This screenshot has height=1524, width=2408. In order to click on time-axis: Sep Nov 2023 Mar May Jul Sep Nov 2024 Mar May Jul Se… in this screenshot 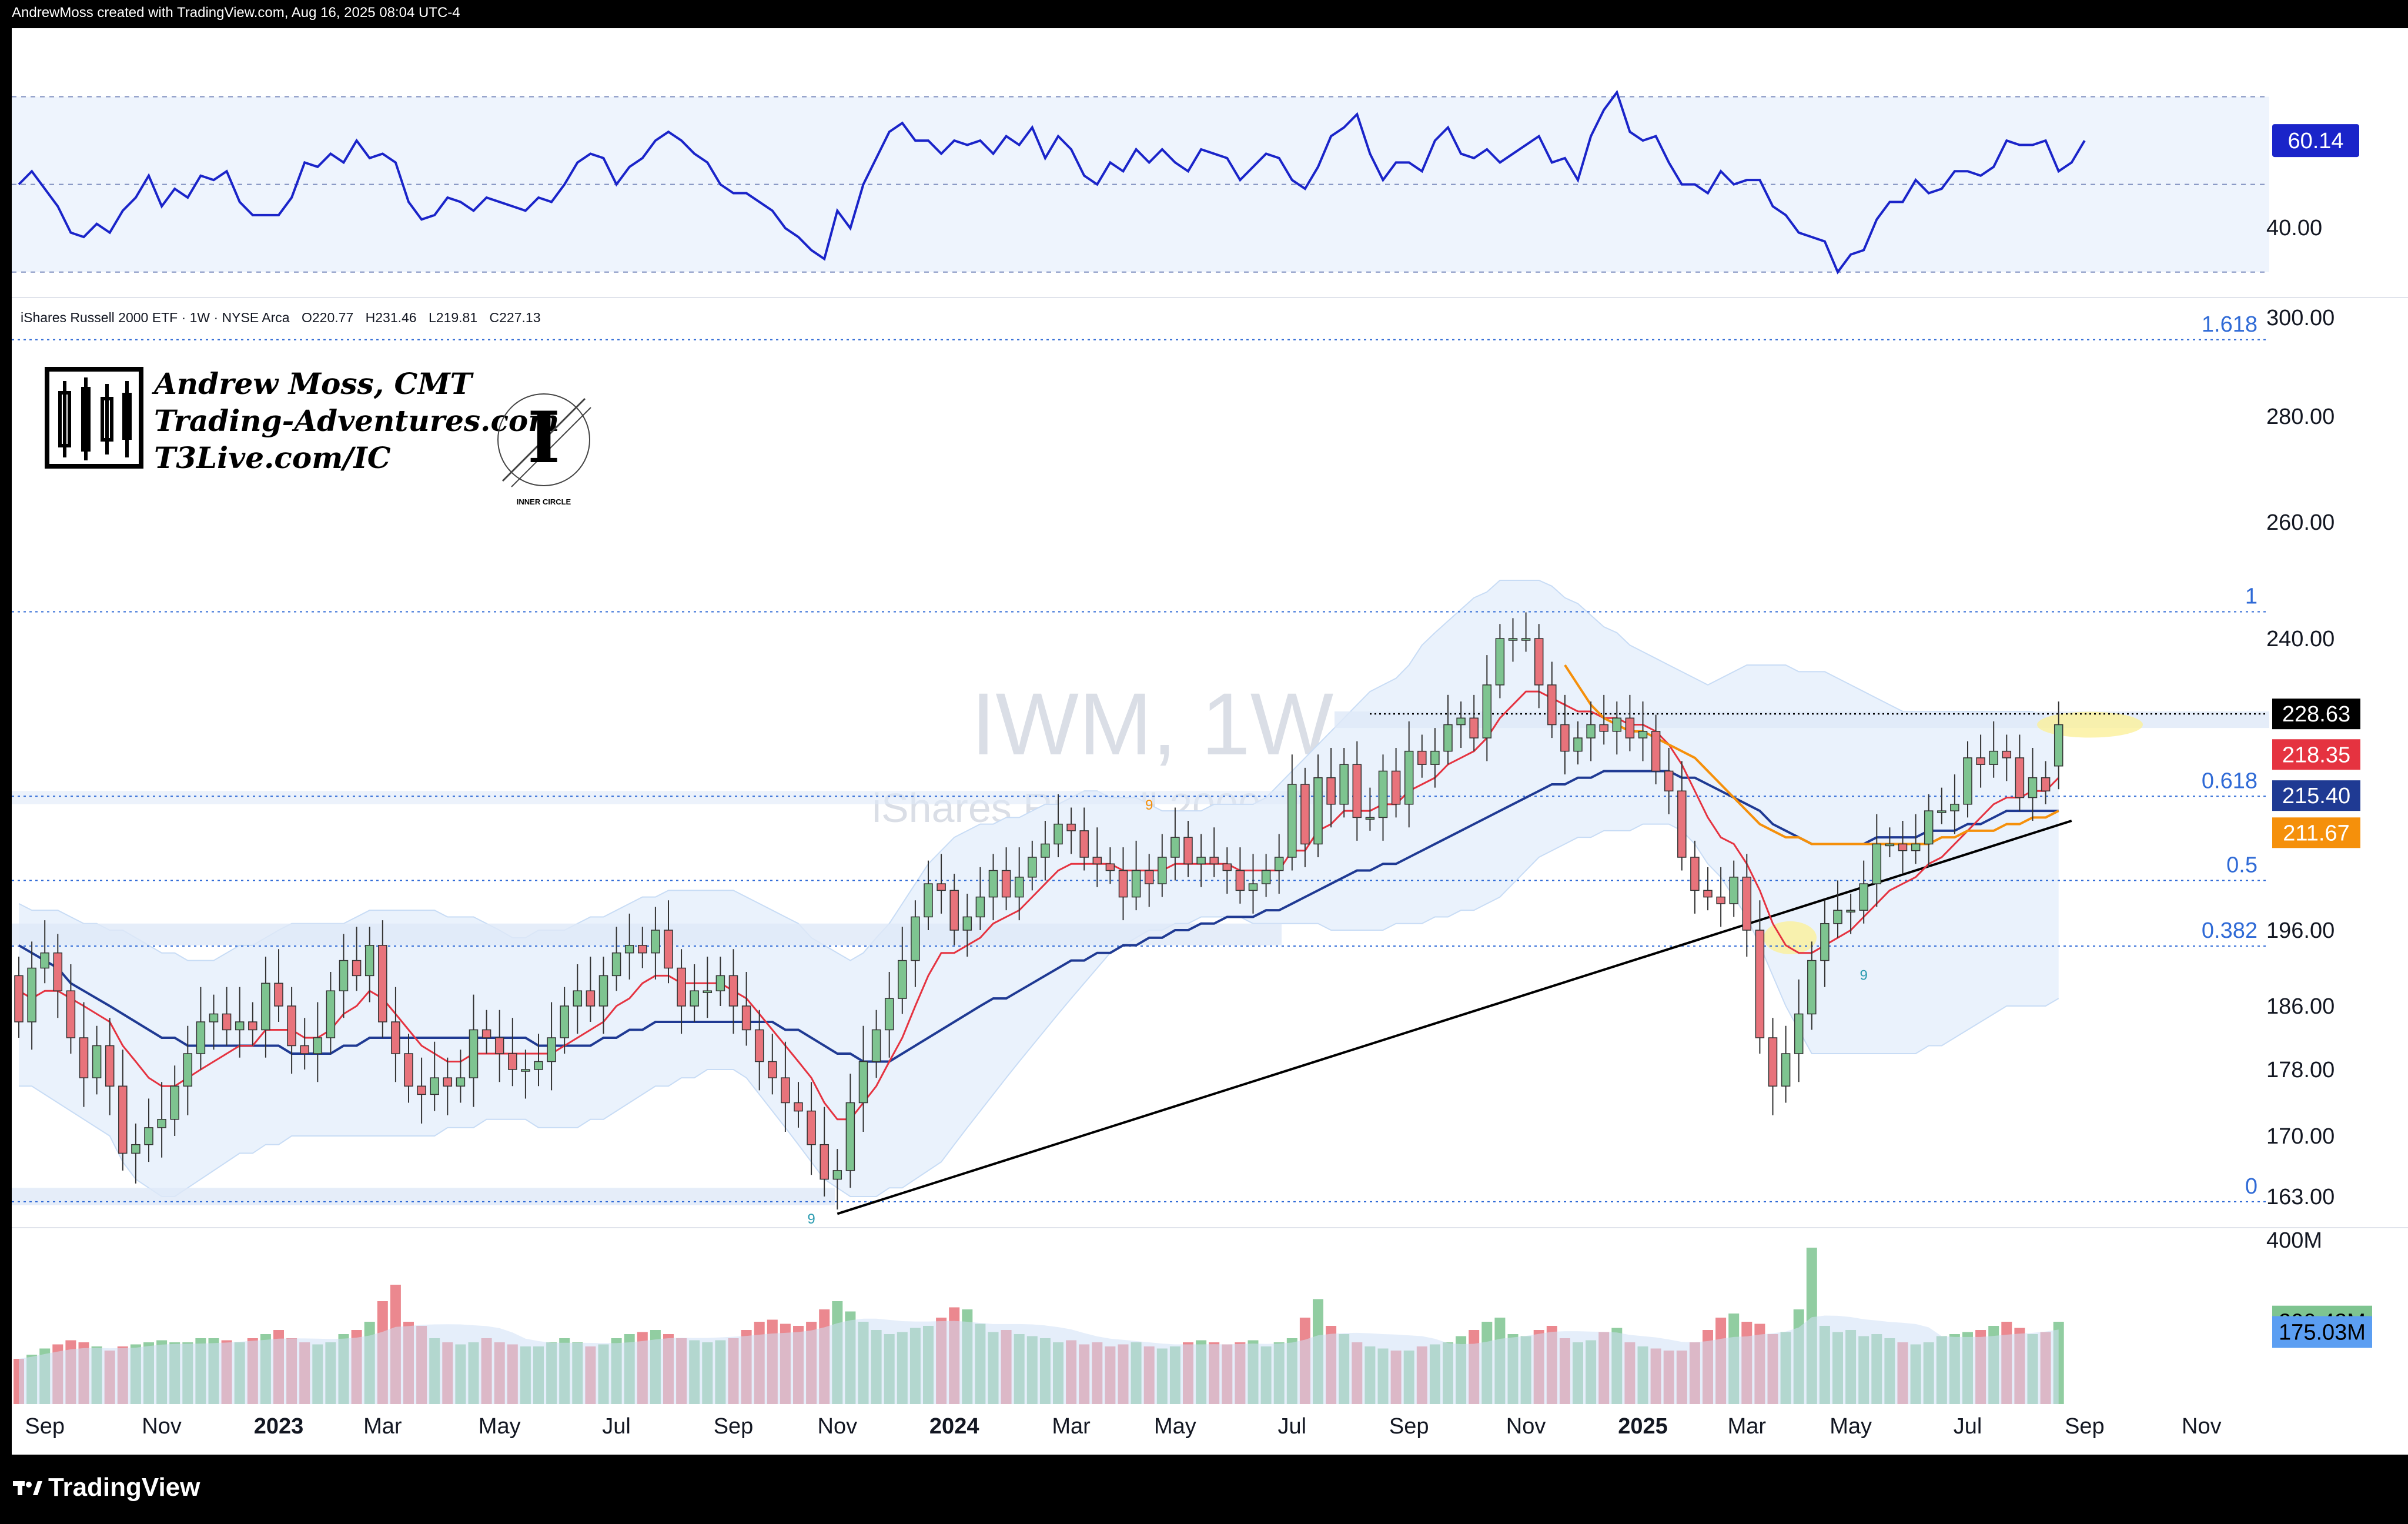, I will do `click(1123, 1426)`.